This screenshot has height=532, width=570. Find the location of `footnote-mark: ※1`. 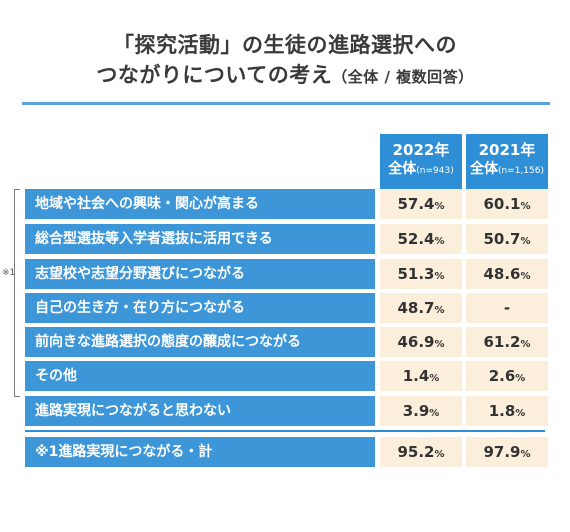

footnote-mark: ※1 is located at coordinates (9, 273).